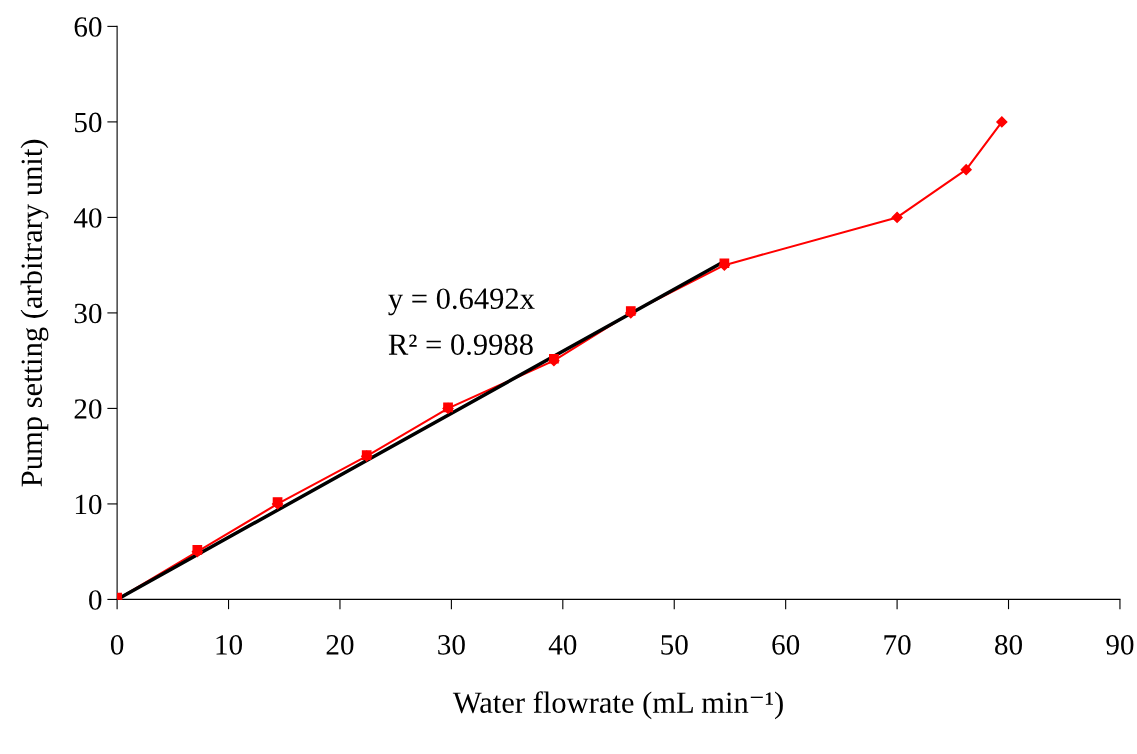 This screenshot has width=1137, height=754. I want to click on x-tick-label: 60, so click(786, 645).